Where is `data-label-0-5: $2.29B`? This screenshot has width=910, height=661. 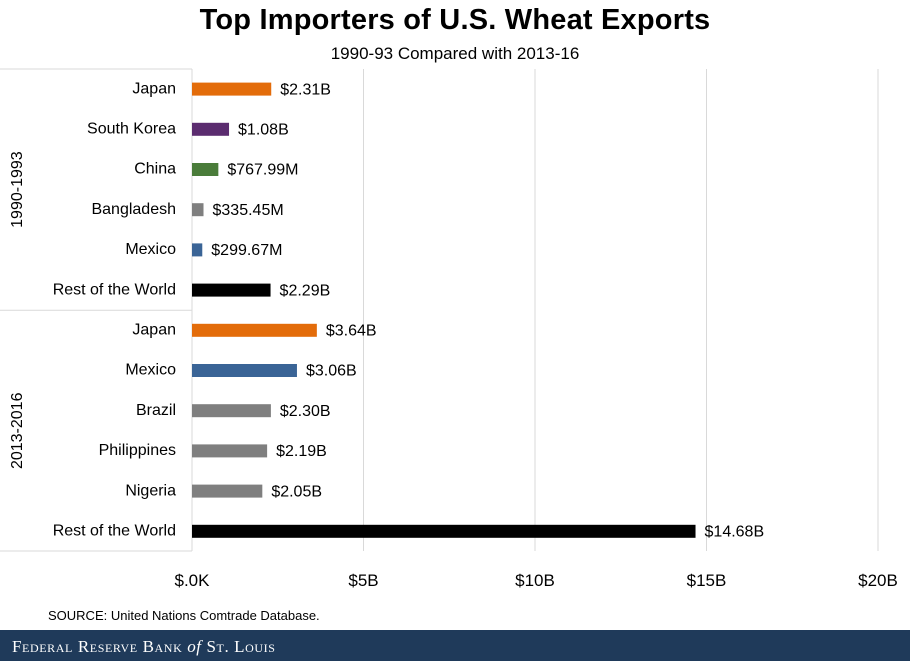 data-label-0-5: $2.29B is located at coordinates (305, 290).